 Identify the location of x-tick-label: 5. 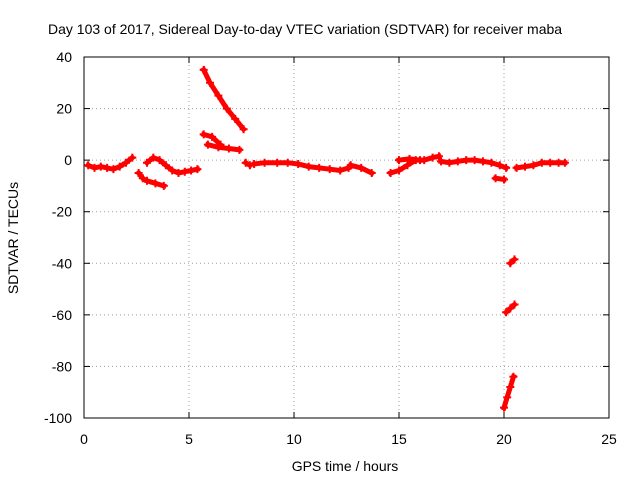
(189, 439).